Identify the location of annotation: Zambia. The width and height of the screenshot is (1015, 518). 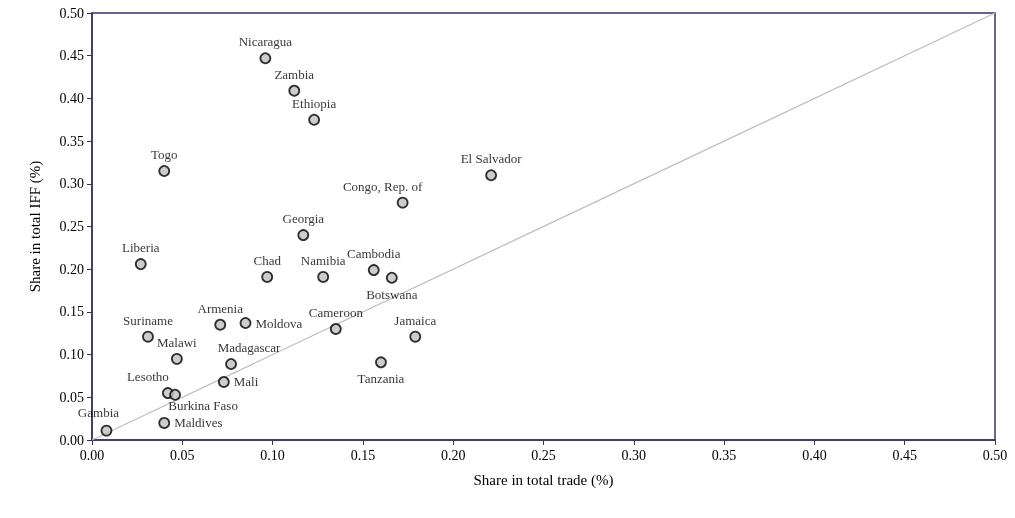
(294, 74).